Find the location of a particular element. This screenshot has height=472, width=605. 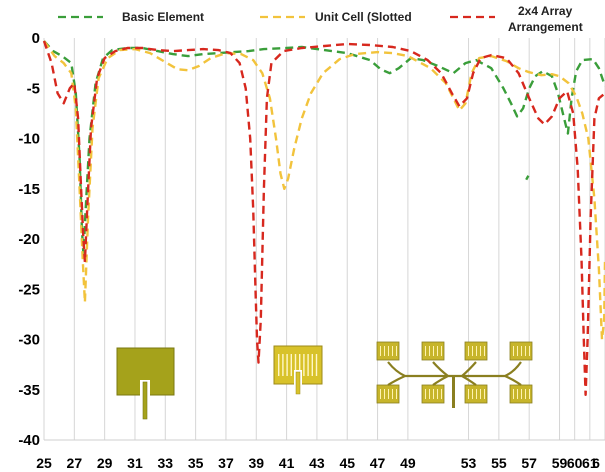

legend-label-array-line2: Arrangement is located at coordinates (545, 27).